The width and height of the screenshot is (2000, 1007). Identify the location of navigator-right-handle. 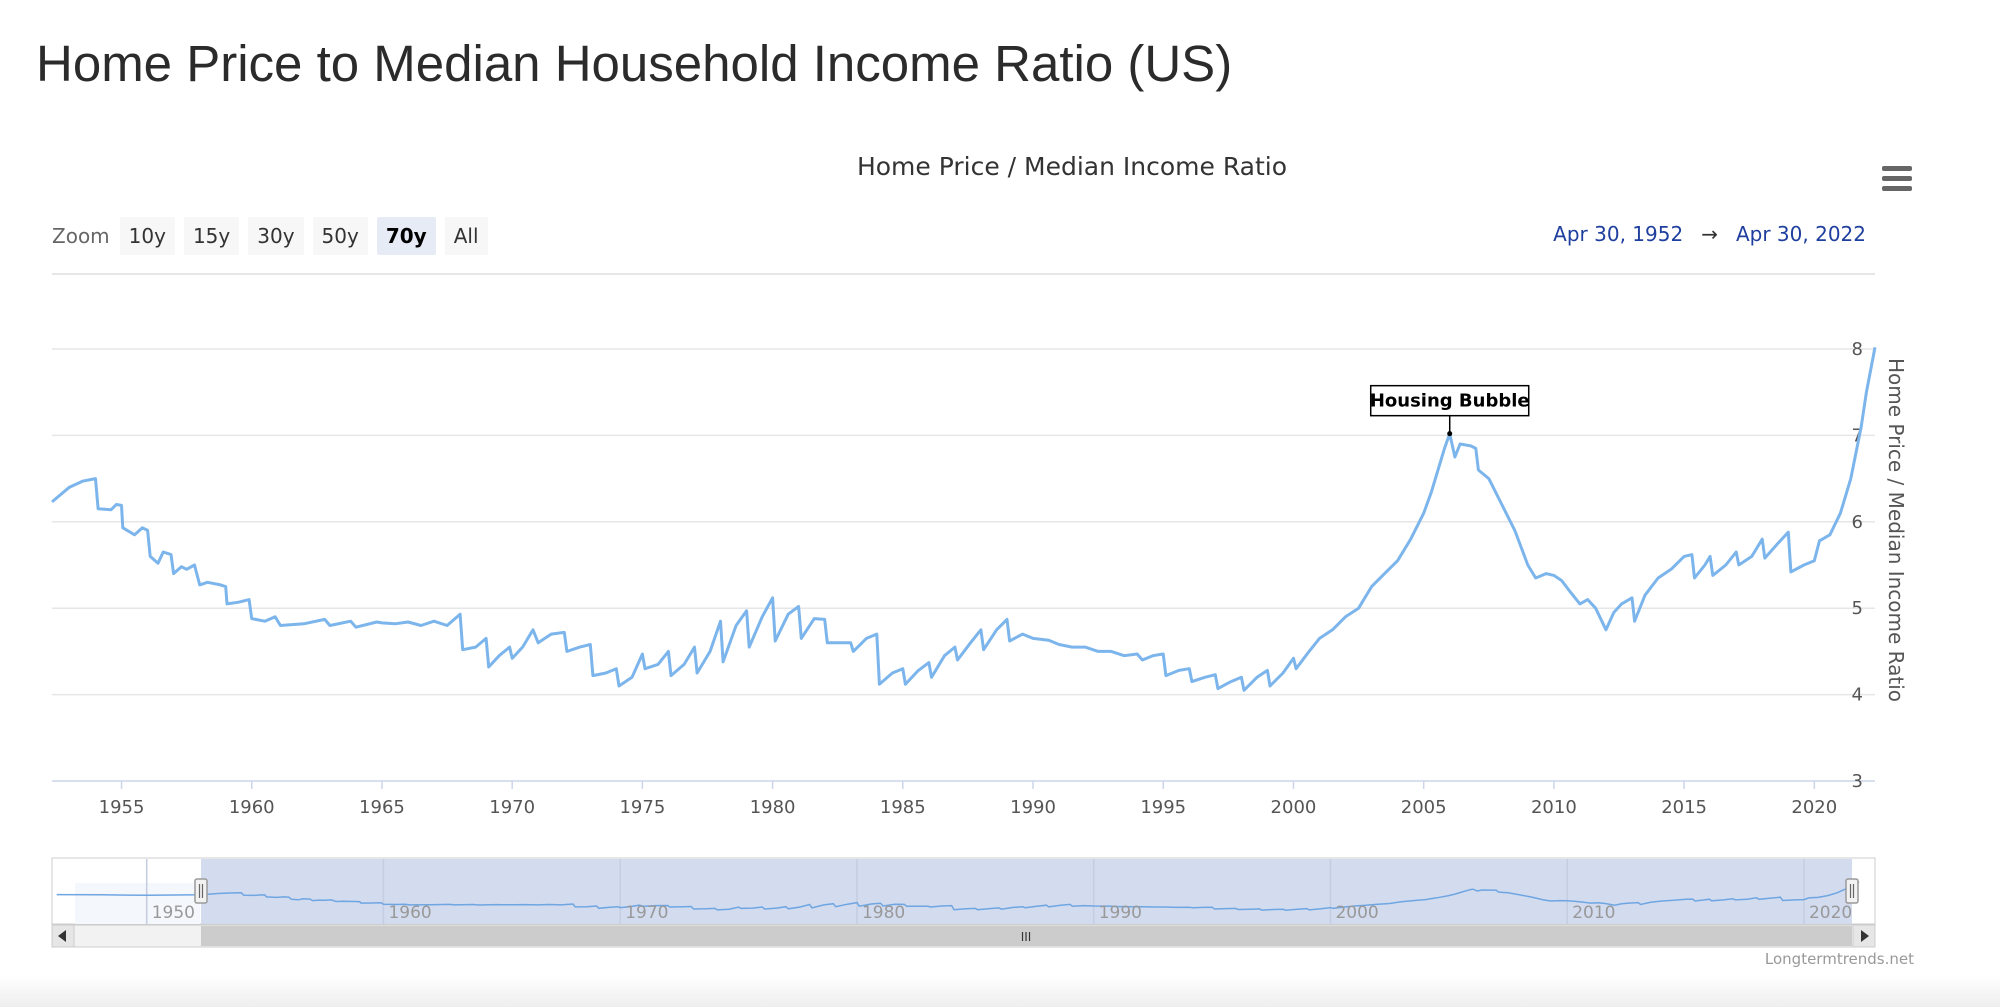
(1852, 891).